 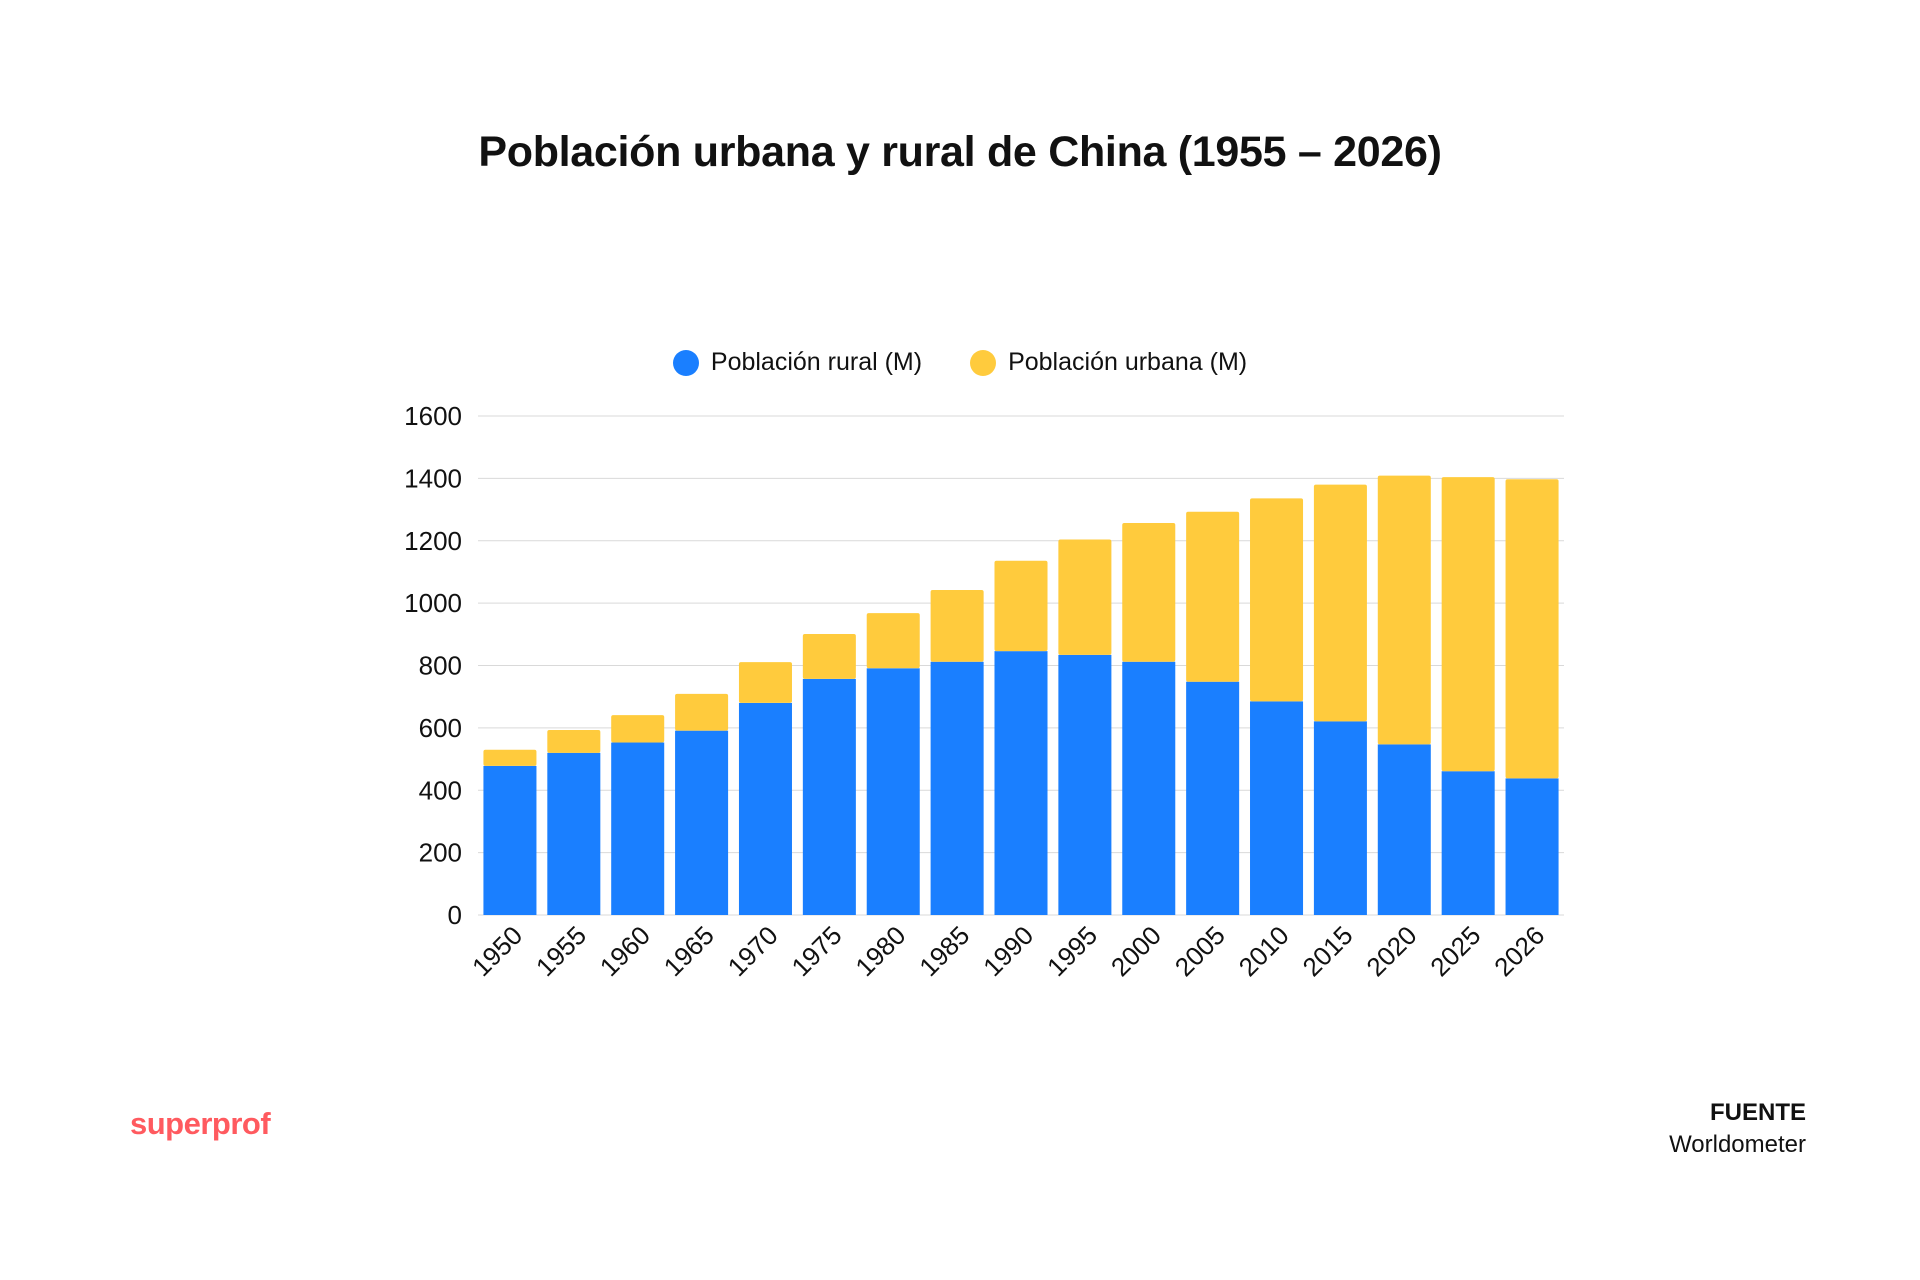 I want to click on x-tick-label: 2026, so click(x=1519, y=951).